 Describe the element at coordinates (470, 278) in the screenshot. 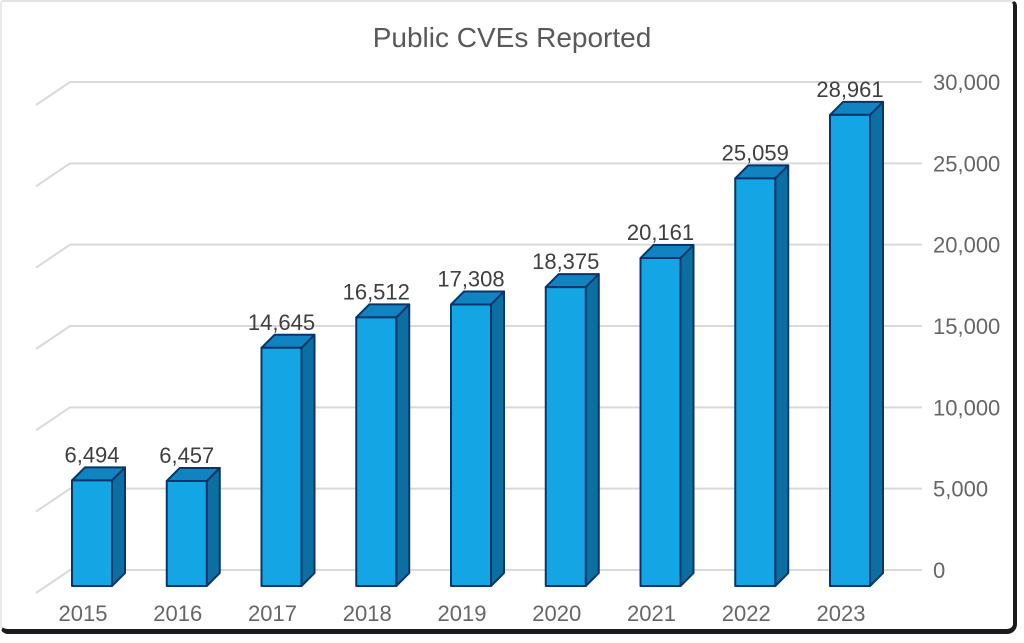

I see `value-label: 17,308` at that location.